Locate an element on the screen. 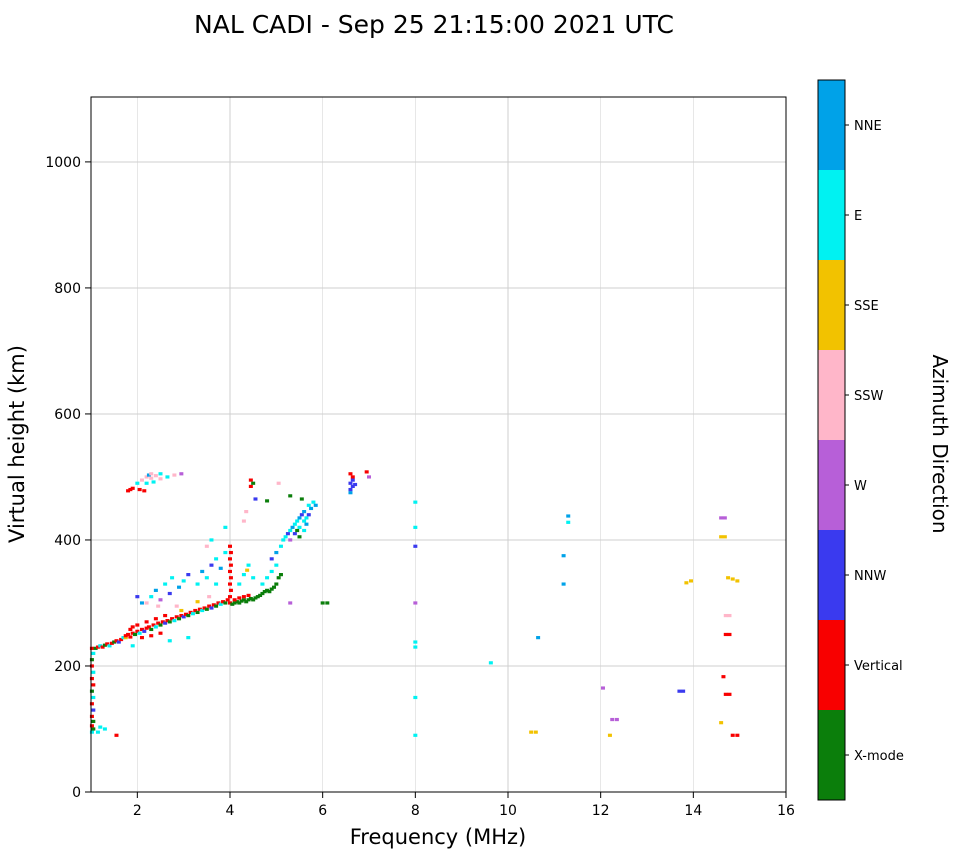 The width and height of the screenshot is (958, 857). colorbar-segment-nnw is located at coordinates (831, 575).